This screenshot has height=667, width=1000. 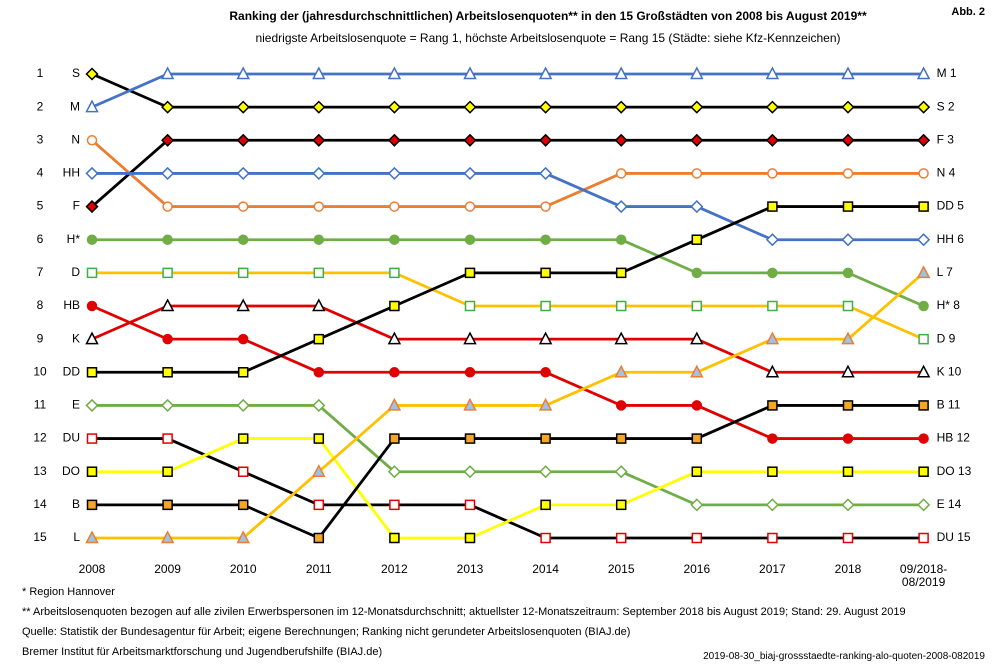 What do you see at coordinates (848, 569) in the screenshot?
I see `x-tick-label: 2018` at bounding box center [848, 569].